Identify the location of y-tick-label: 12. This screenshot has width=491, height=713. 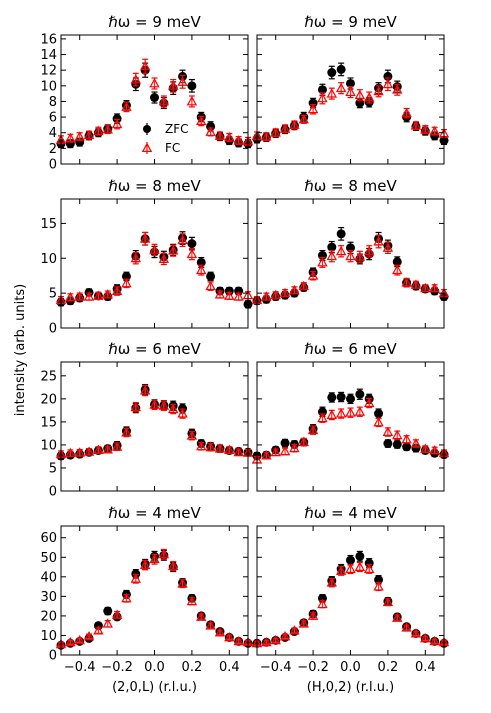
(48, 71).